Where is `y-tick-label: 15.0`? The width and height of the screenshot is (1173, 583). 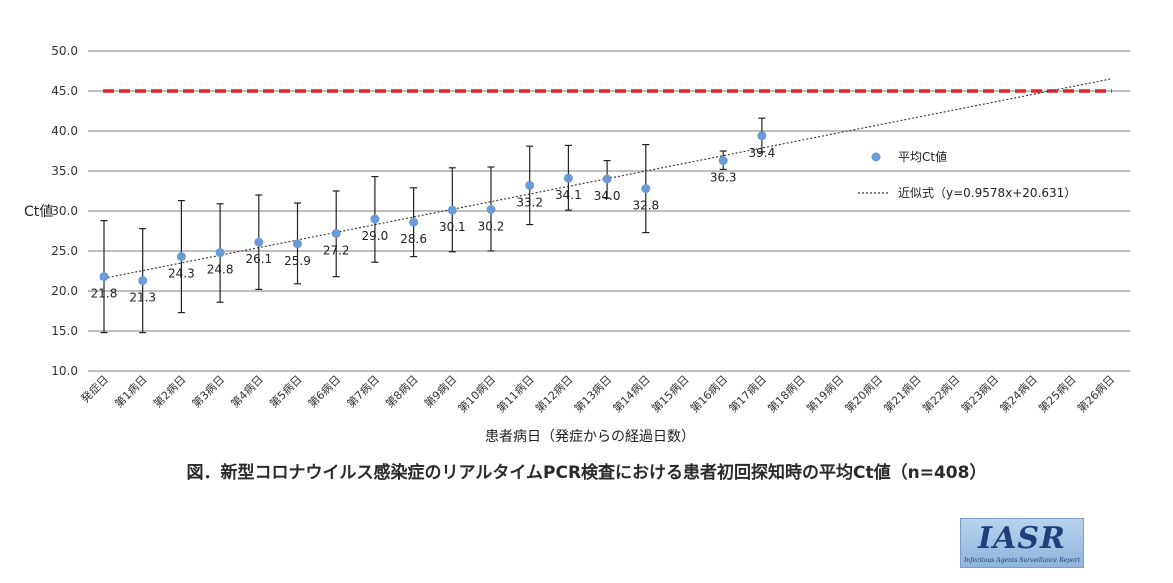 y-tick-label: 15.0 is located at coordinates (64, 331).